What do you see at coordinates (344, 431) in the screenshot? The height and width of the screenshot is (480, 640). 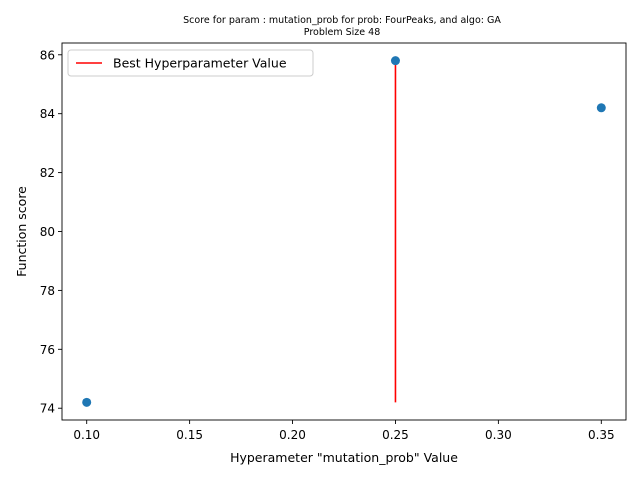 I see `x-axis-ticks: 0.10 0.15 0.20 0.25 0.30 0.35` at bounding box center [344, 431].